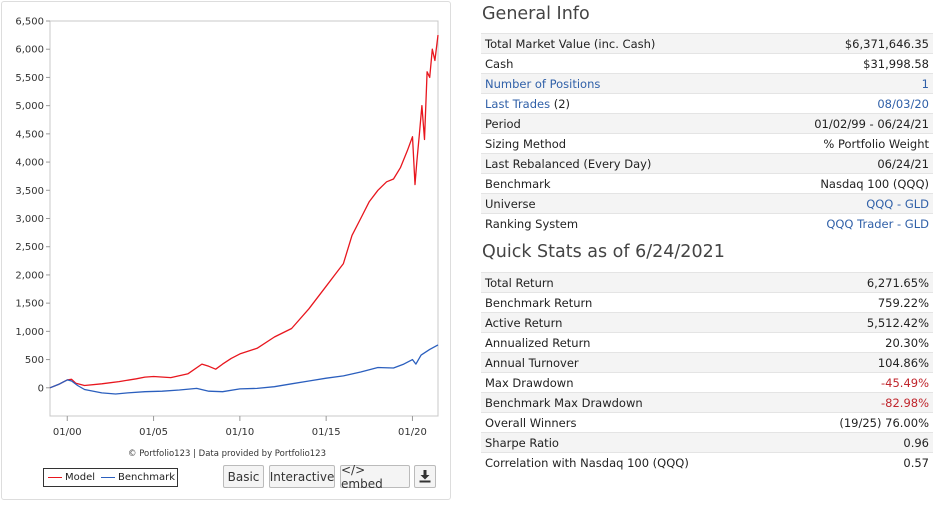 This screenshot has width=937, height=507. I want to click on last-trades-link: Last Trades, so click(518, 103).